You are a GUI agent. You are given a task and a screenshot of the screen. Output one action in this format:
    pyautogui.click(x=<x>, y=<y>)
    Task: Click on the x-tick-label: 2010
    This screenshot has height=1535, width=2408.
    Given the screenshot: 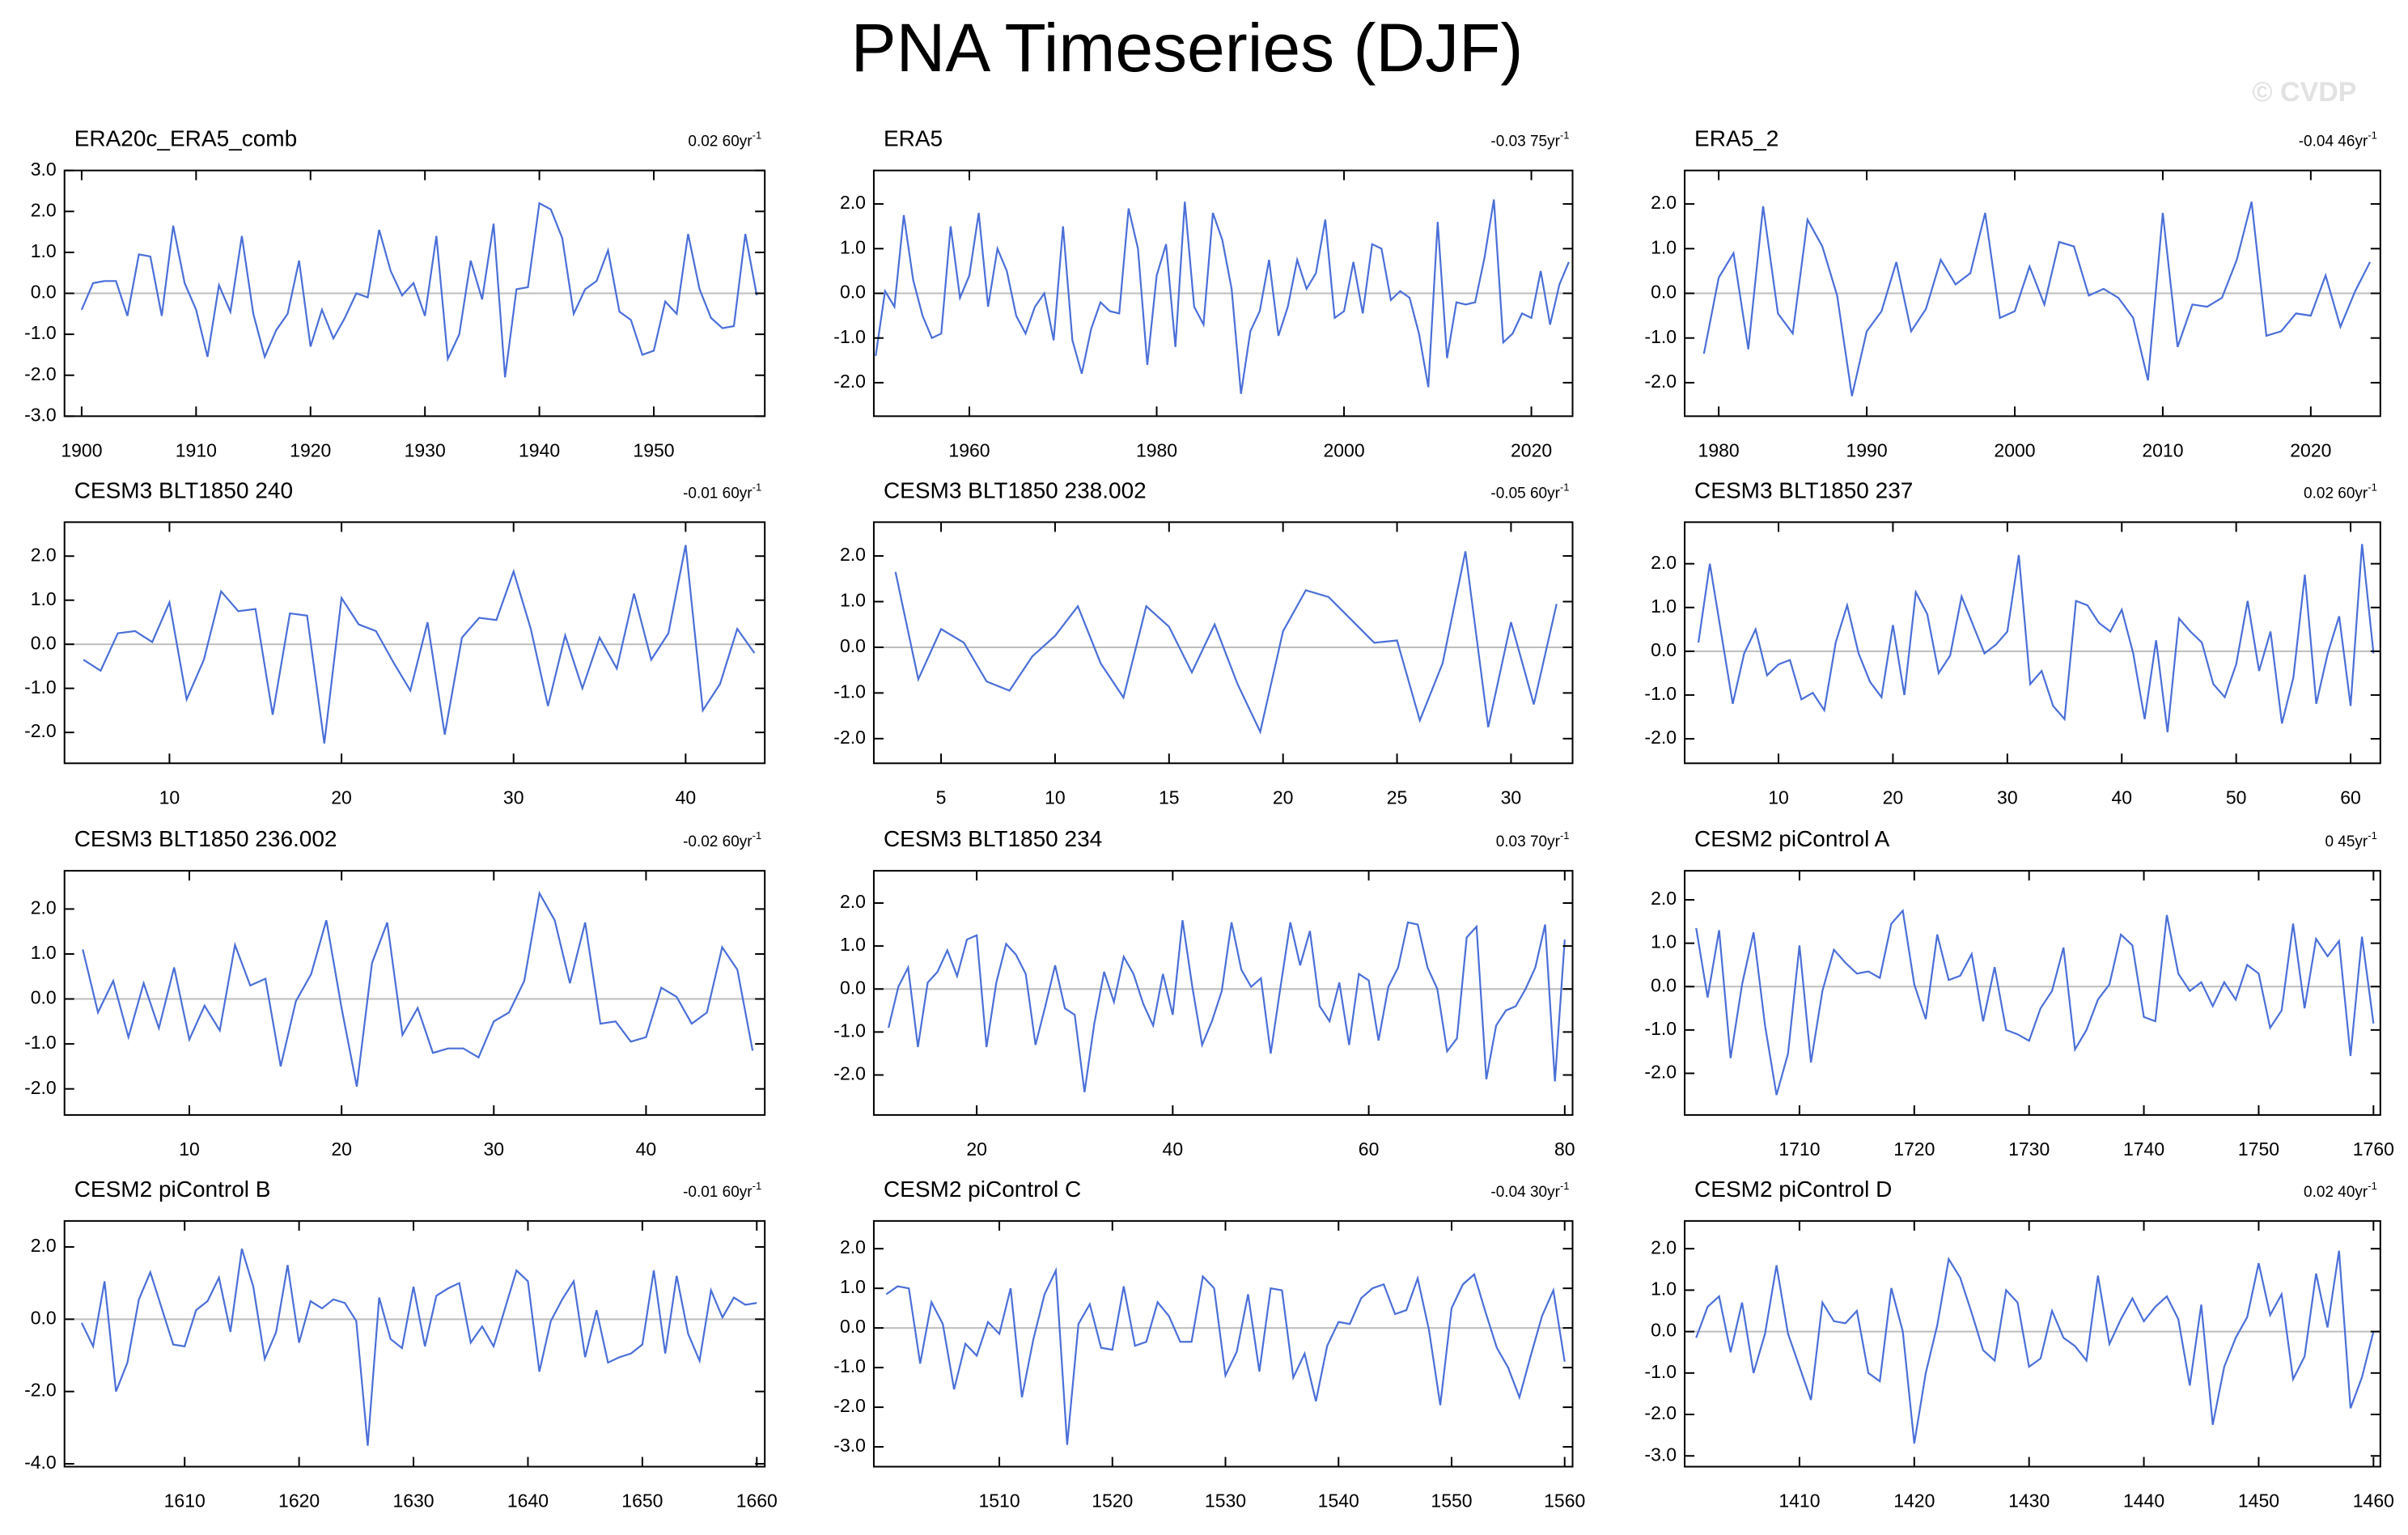 What is the action you would take?
    pyautogui.click(x=2162, y=449)
    